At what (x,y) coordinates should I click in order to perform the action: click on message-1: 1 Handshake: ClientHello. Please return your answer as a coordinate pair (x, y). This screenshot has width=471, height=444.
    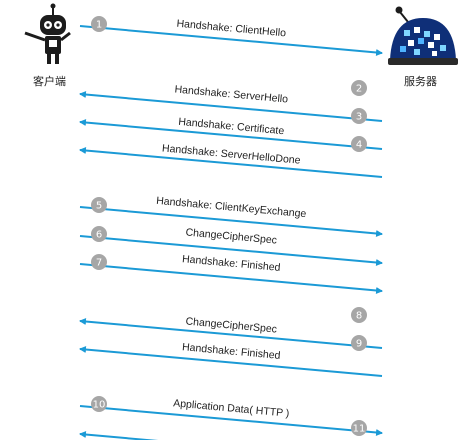
    Looking at the image, I should click on (231, 36).